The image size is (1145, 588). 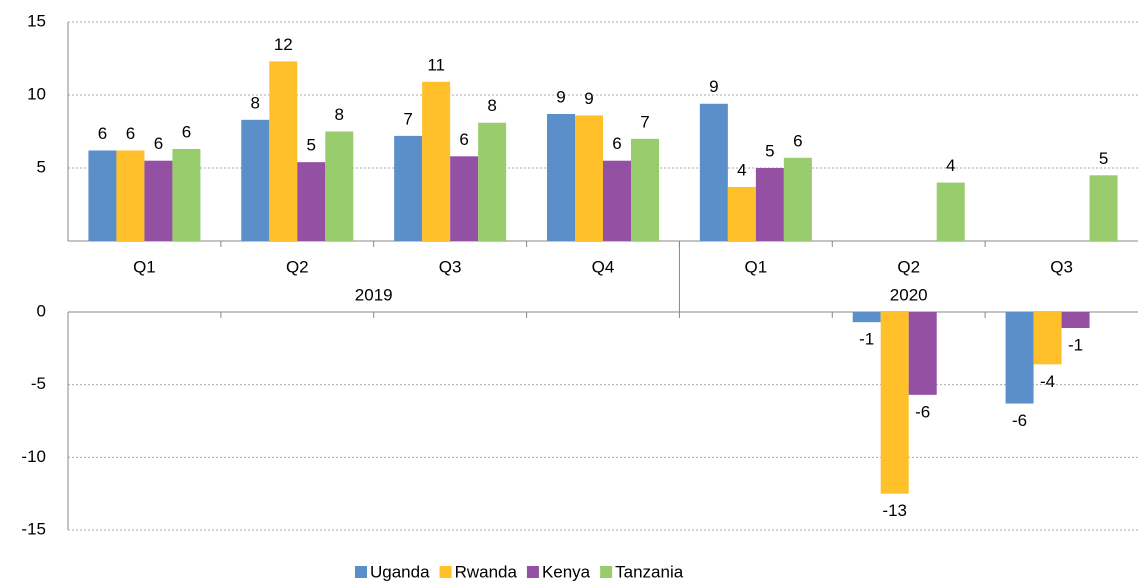 What do you see at coordinates (283, 44) in the screenshot?
I see `data-label: 12` at bounding box center [283, 44].